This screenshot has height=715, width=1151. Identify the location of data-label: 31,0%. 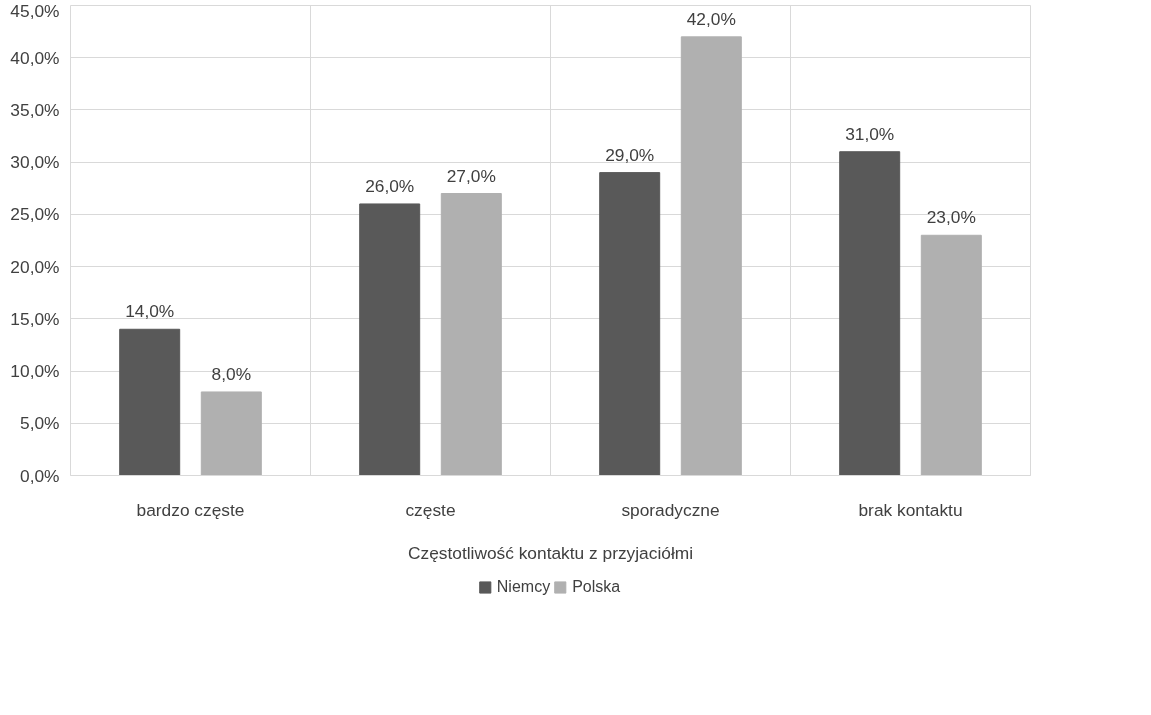
(870, 133).